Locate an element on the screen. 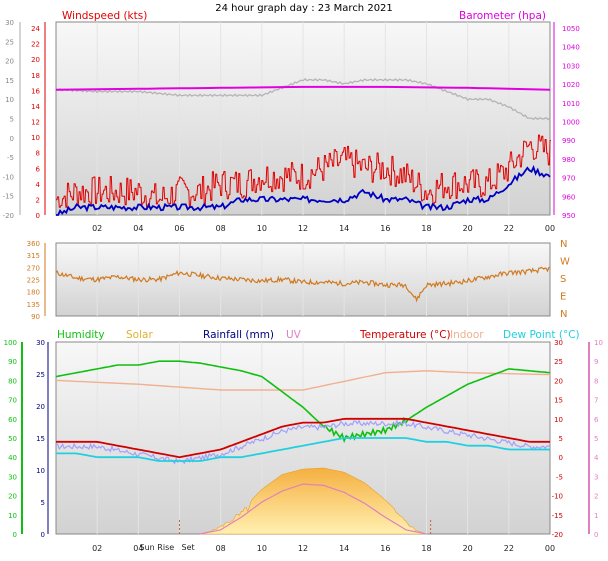  series-windspeed is located at coordinates (303, 171).